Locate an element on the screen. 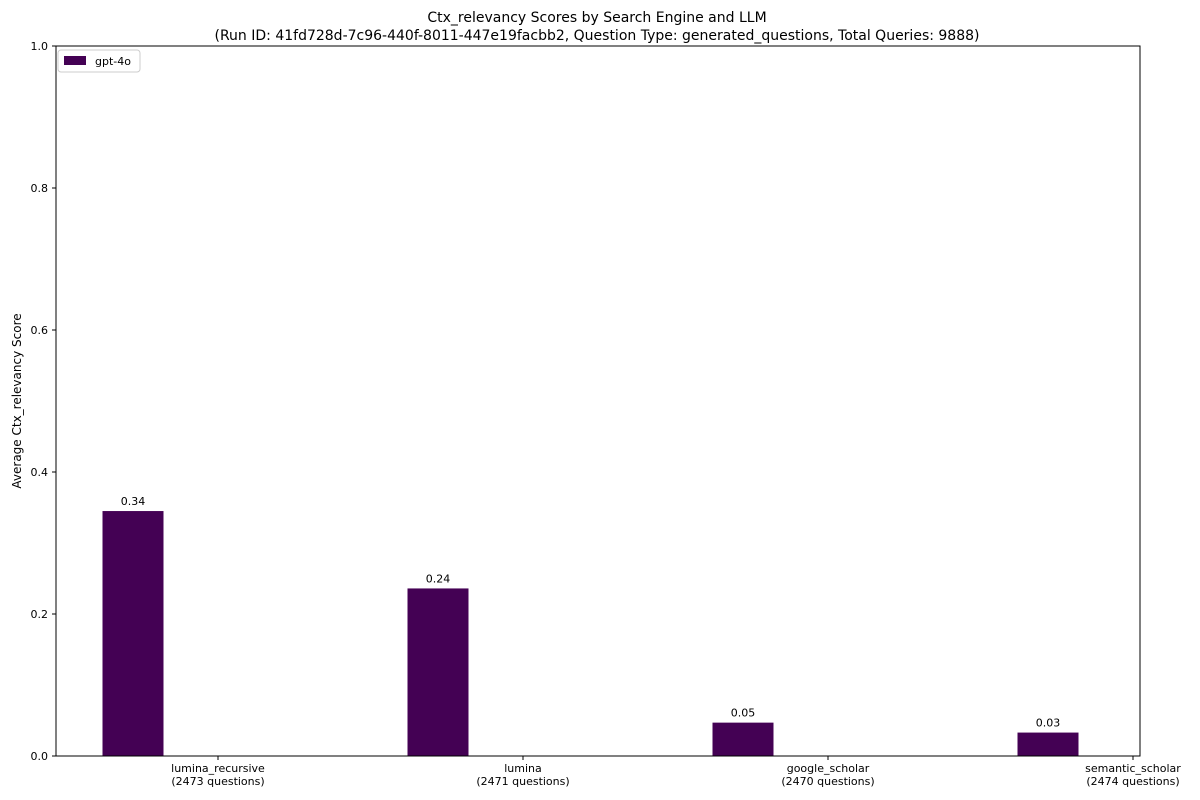 This screenshot has height=800, width=1200. x-tick-label-name: lumina_recursive is located at coordinates (218, 768).